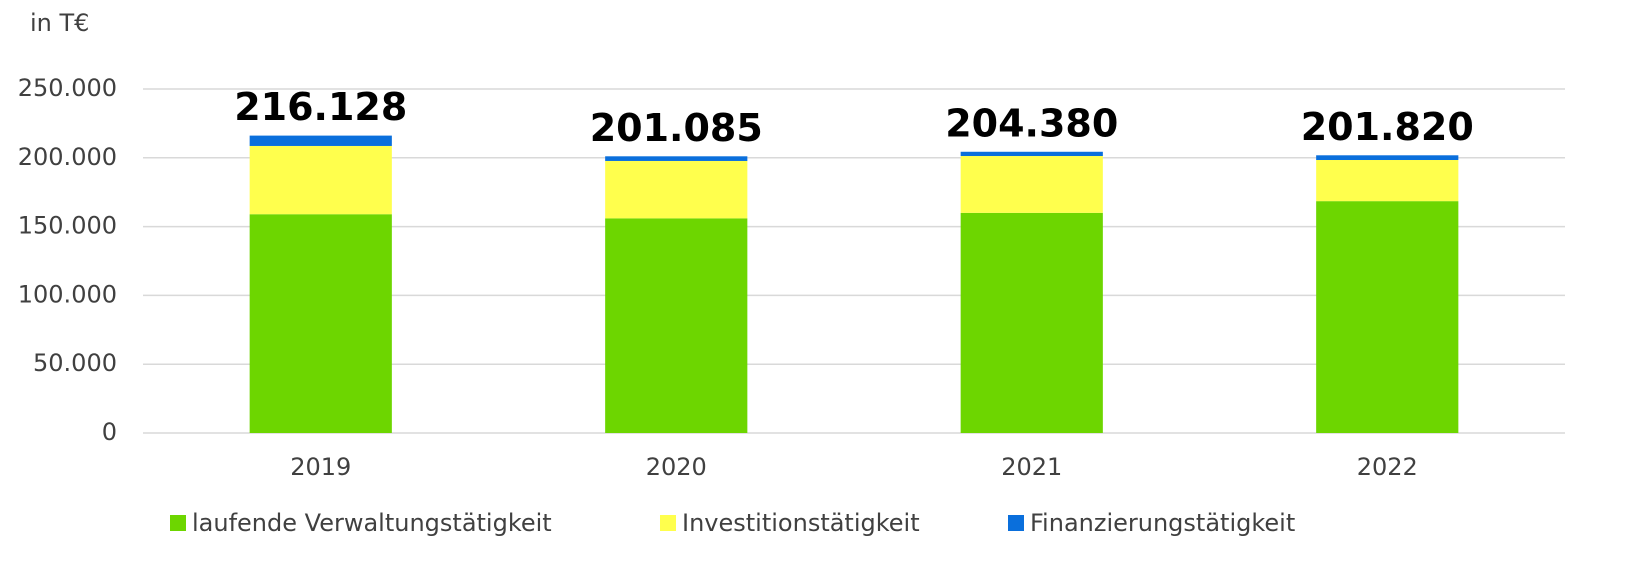 The height and width of the screenshot is (569, 1643). Describe the element at coordinates (676, 128) in the screenshot. I see `total-label: 201.085` at that location.